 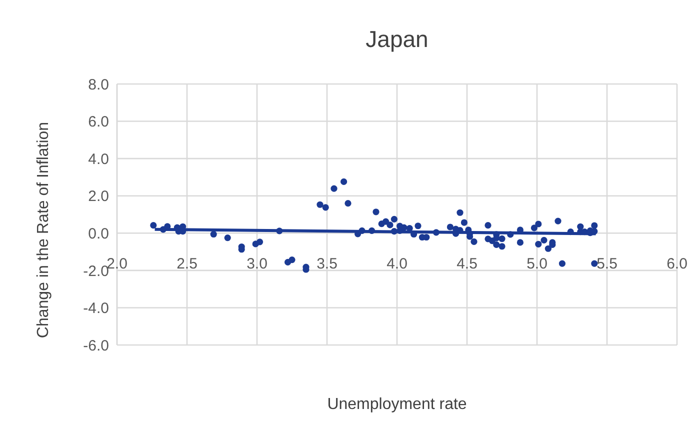 I want to click on y-tick-label: 2.0, so click(x=98, y=197).